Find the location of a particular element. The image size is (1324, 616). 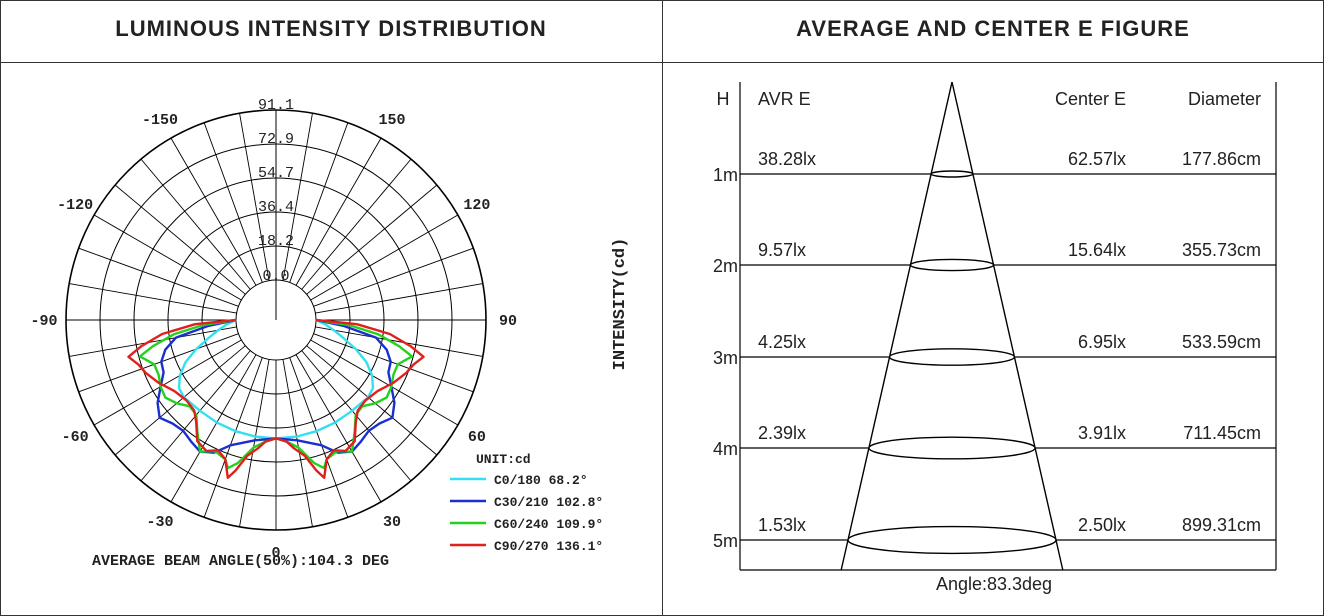

angle-label: -120 is located at coordinates (75, 205).